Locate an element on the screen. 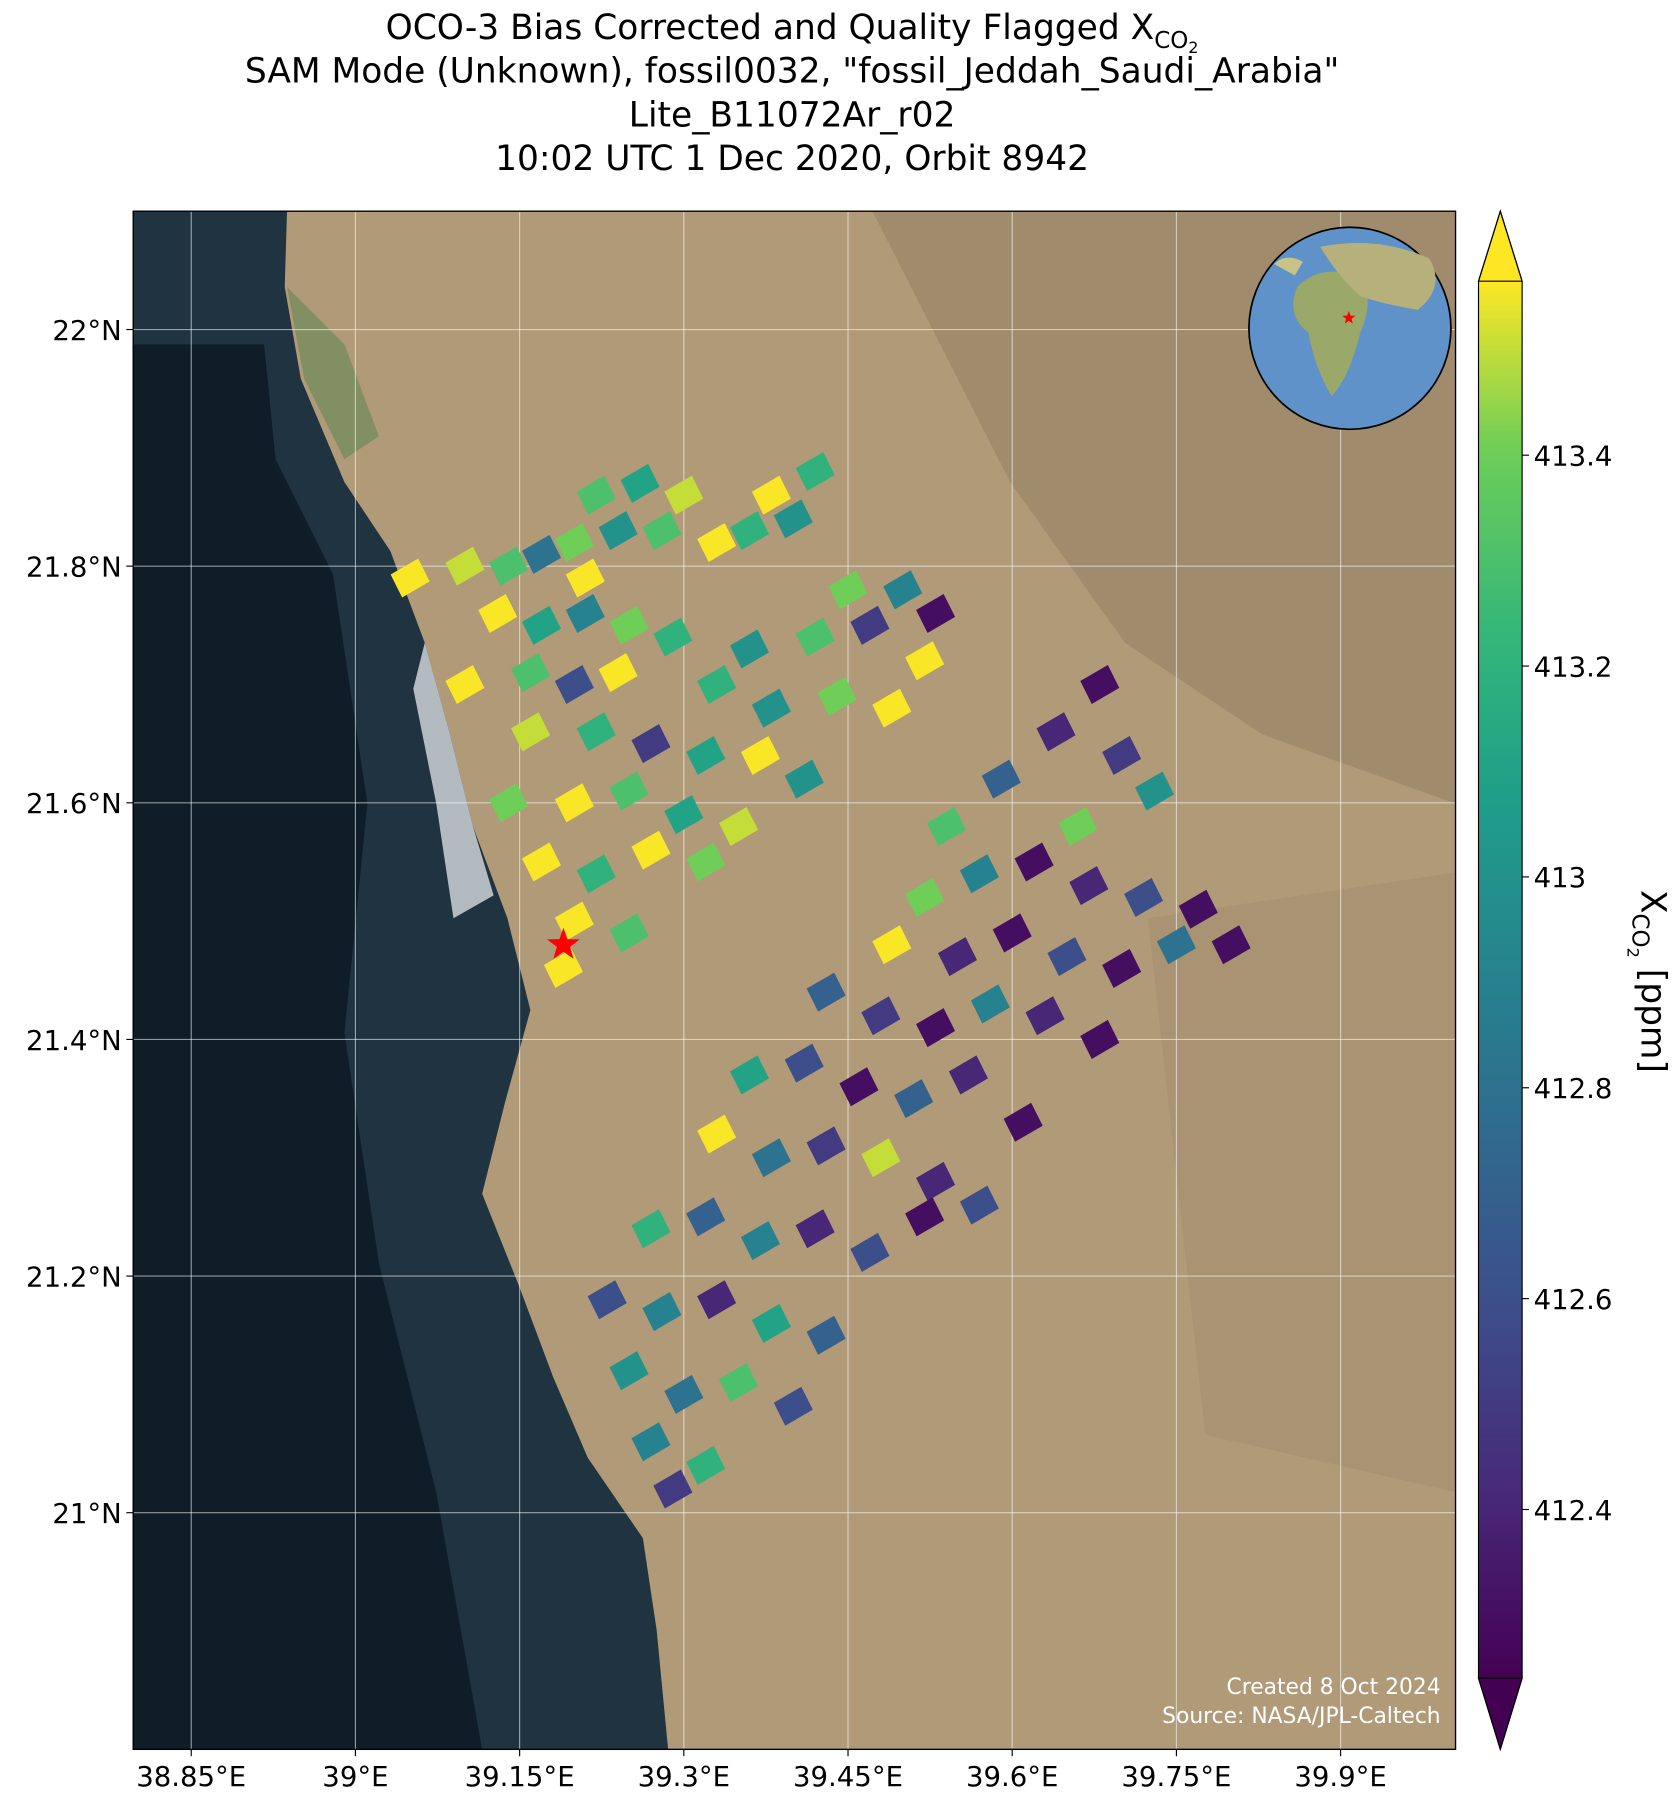 This screenshot has height=1801, width=1676. x-tick-label: 39.3°E is located at coordinates (684, 1777).